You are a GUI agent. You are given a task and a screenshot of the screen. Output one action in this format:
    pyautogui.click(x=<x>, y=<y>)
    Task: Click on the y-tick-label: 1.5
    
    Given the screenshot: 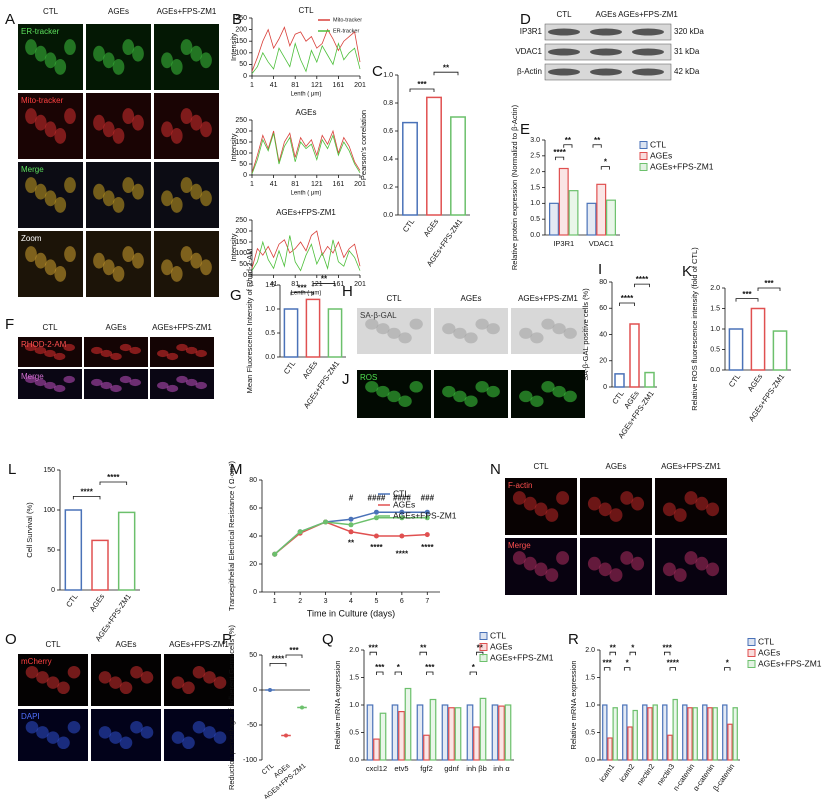 What is the action you would take?
    pyautogui.click(x=354, y=677)
    